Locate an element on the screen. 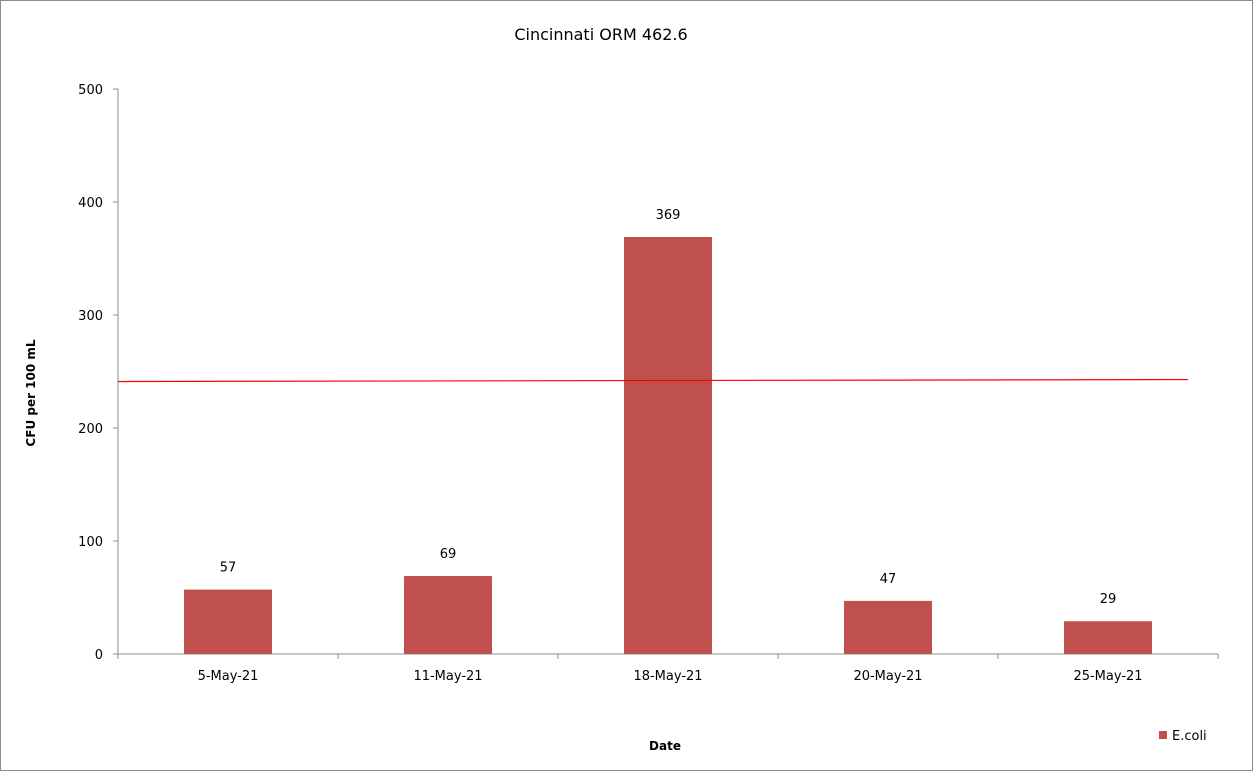  y-tick-label: 100 is located at coordinates (90, 542).